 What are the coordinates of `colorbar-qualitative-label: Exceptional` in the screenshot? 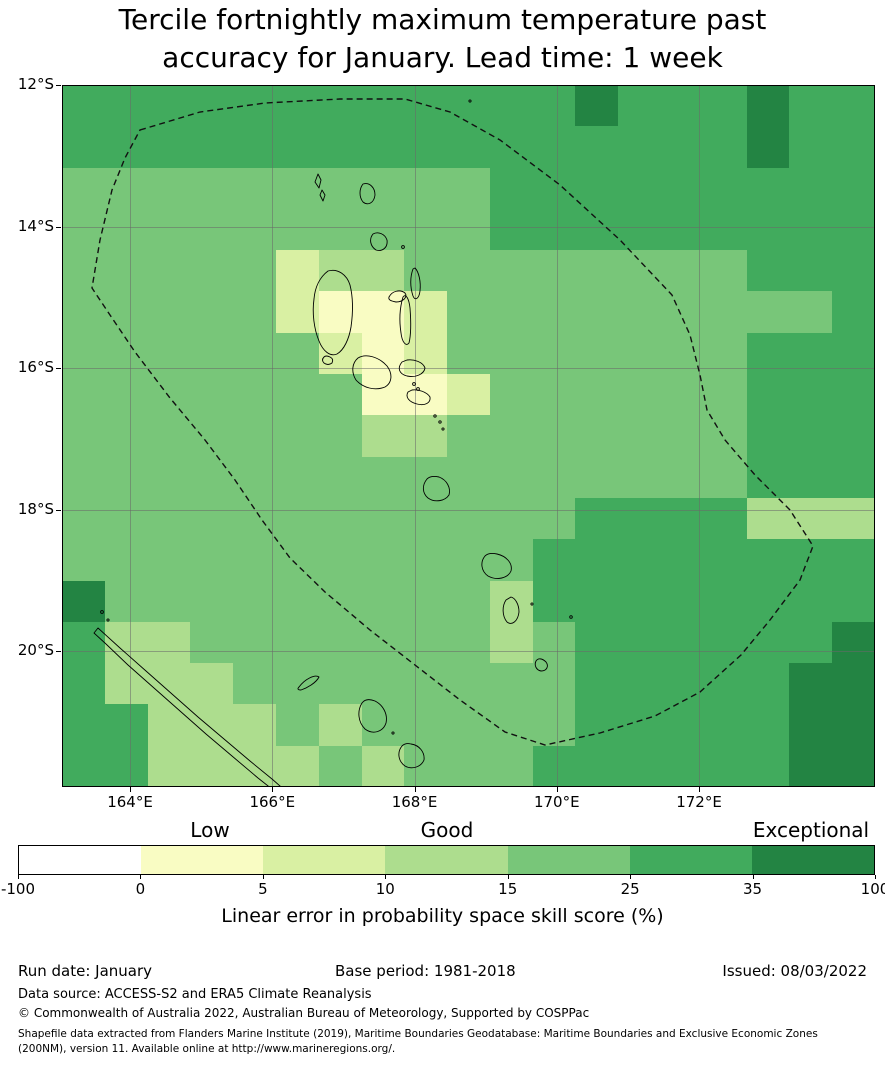 It's located at (811, 830).